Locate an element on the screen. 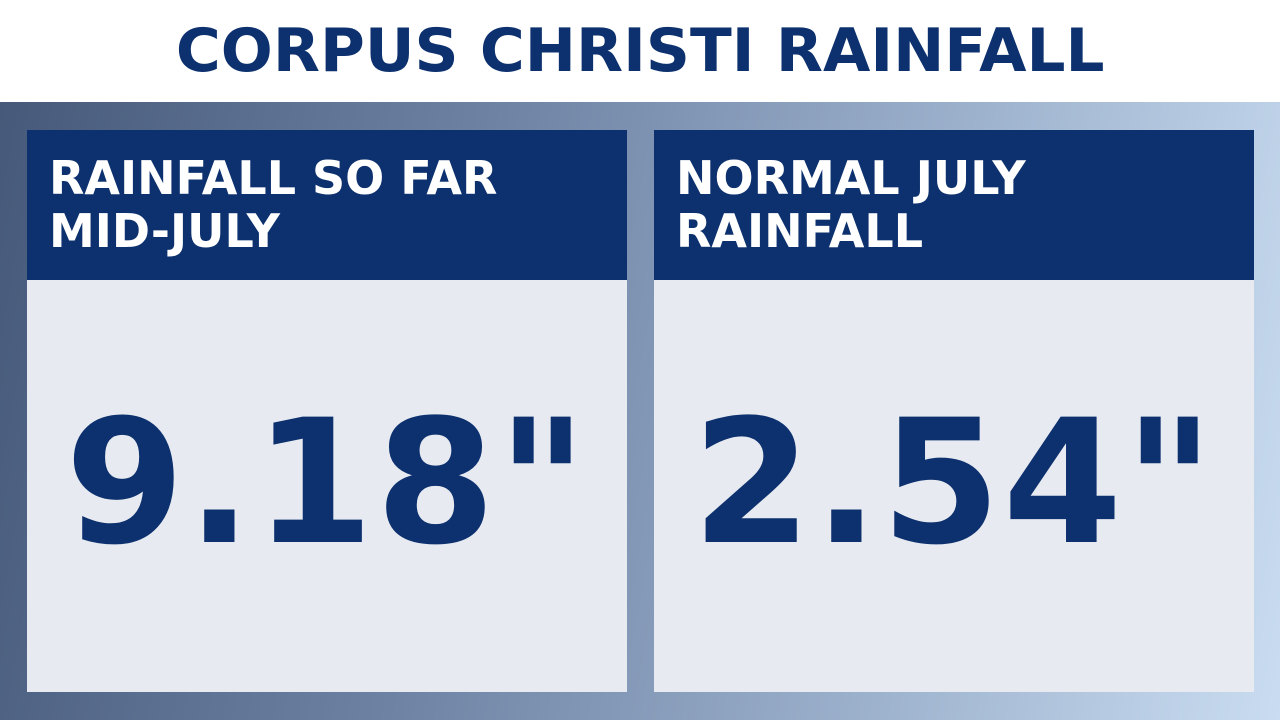 The width and height of the screenshot is (1280, 720). card-label-line-2: RAINFALL is located at coordinates (800, 231).